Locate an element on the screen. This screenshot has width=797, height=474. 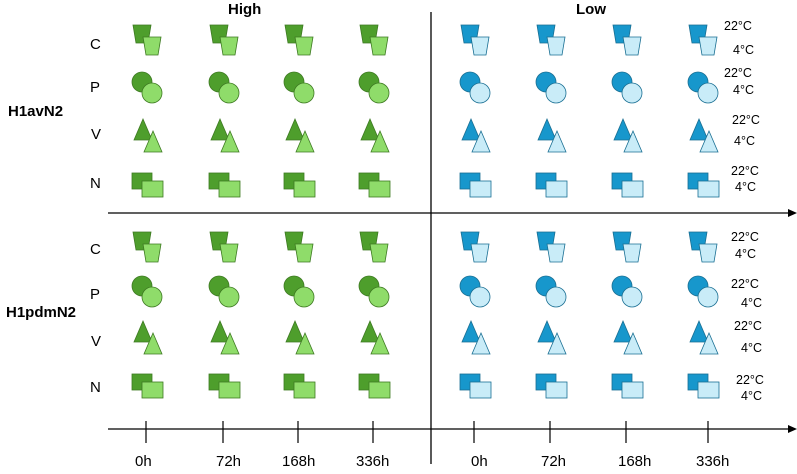
tick-label-72h: 72h is located at coordinates (229, 461).